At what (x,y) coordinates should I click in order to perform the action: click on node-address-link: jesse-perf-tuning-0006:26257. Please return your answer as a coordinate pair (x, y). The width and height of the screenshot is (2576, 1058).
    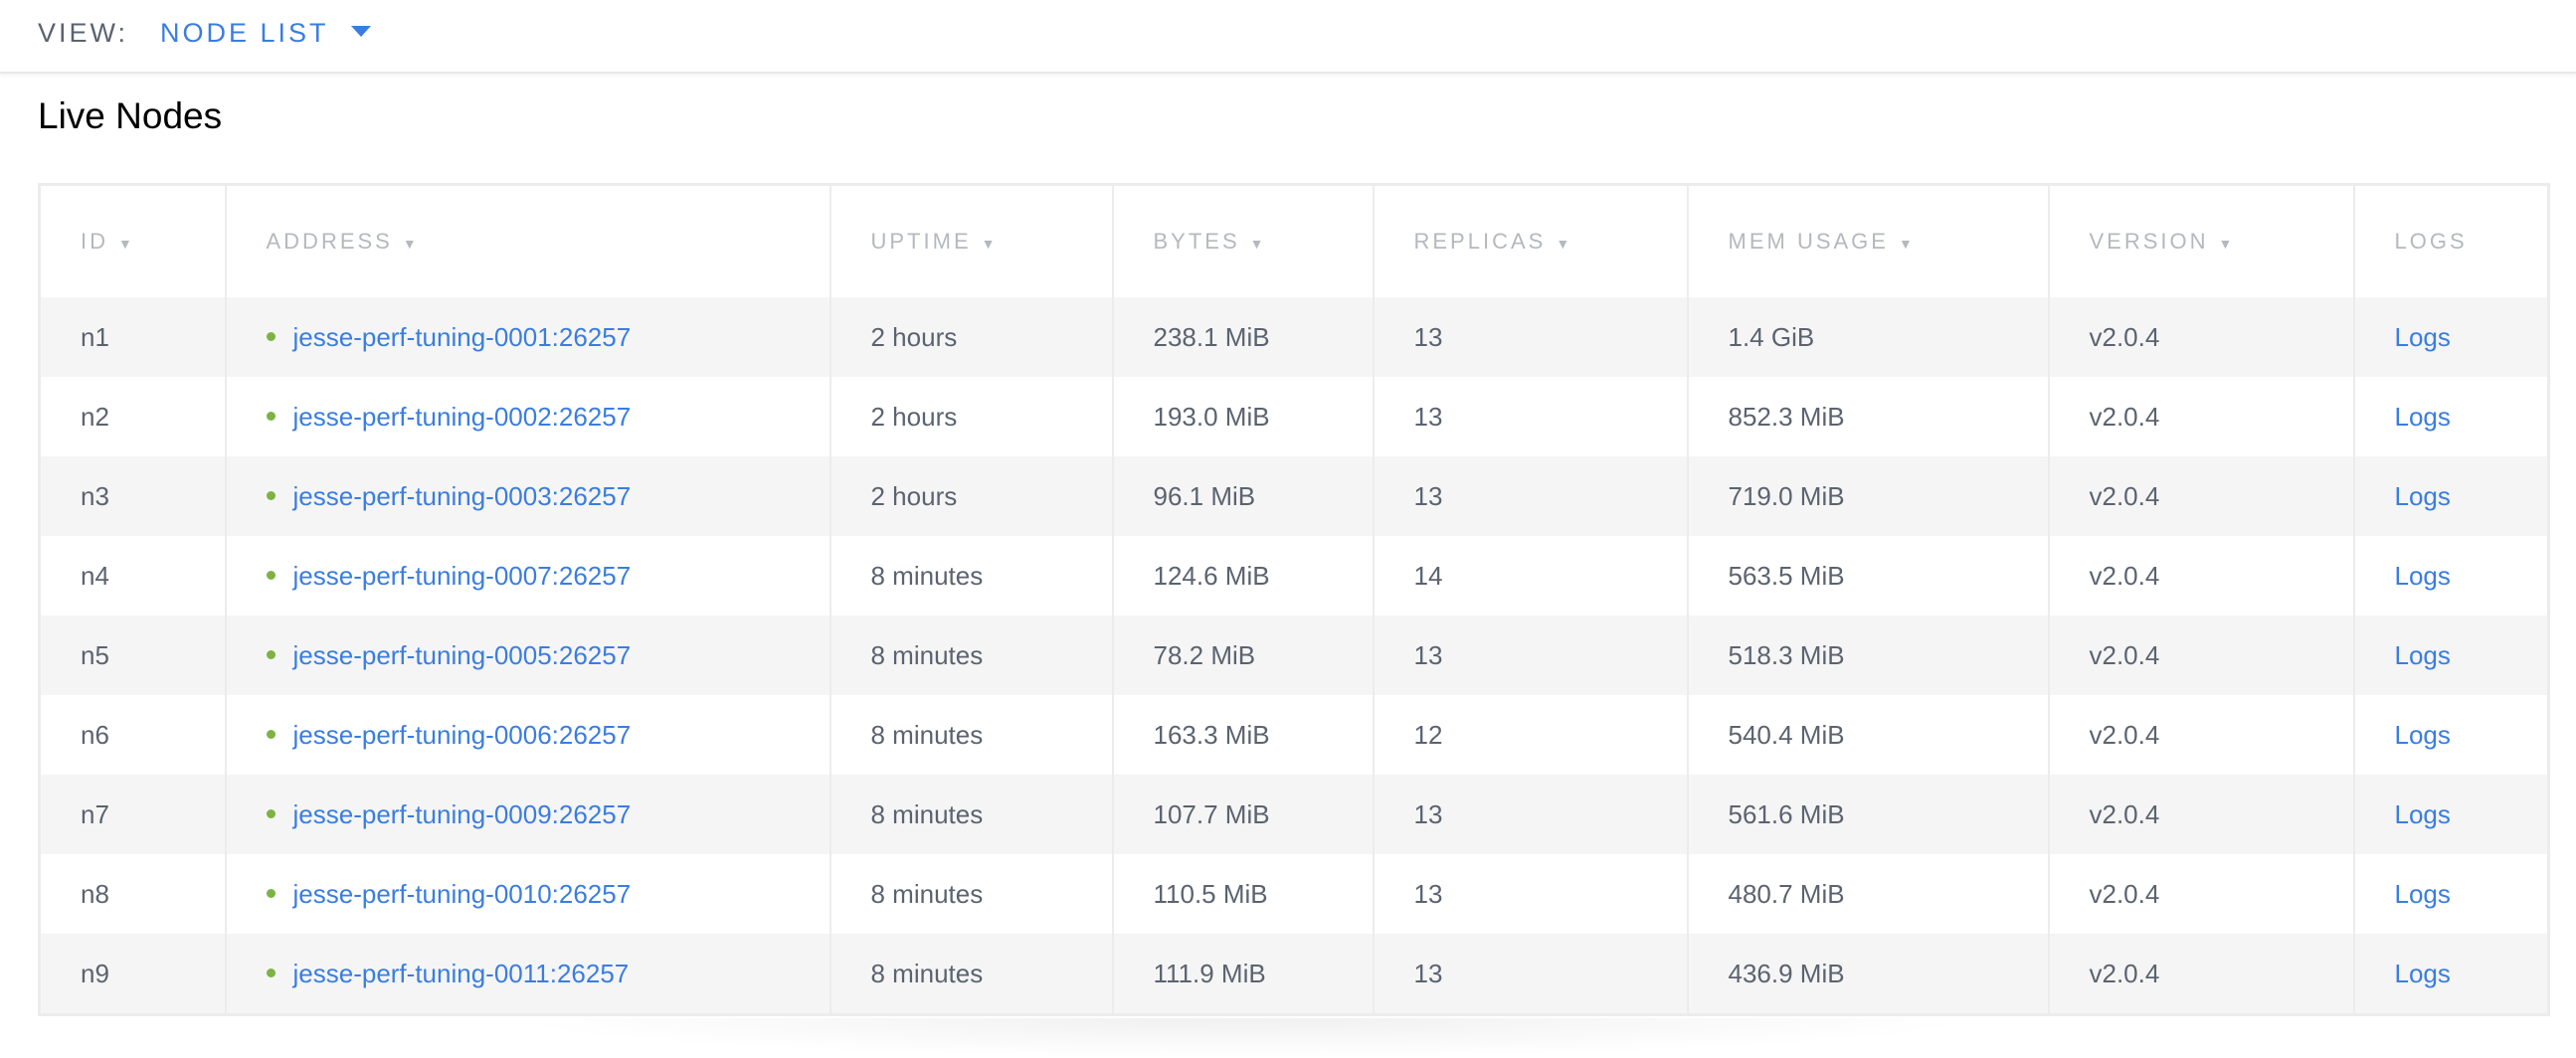
    Looking at the image, I should click on (462, 735).